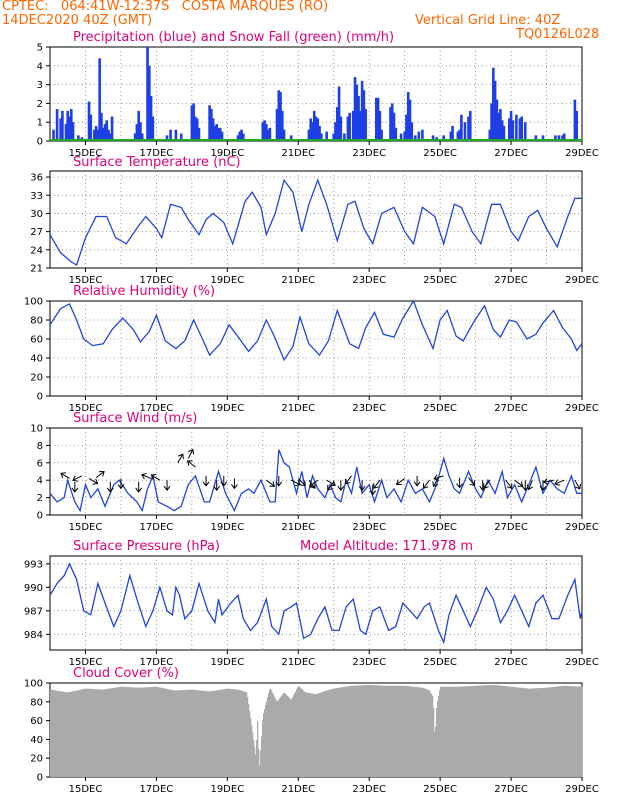 The image size is (618, 800). Describe the element at coordinates (86, 789) in the screenshot. I see `x-tick-label: 15DEC` at that location.